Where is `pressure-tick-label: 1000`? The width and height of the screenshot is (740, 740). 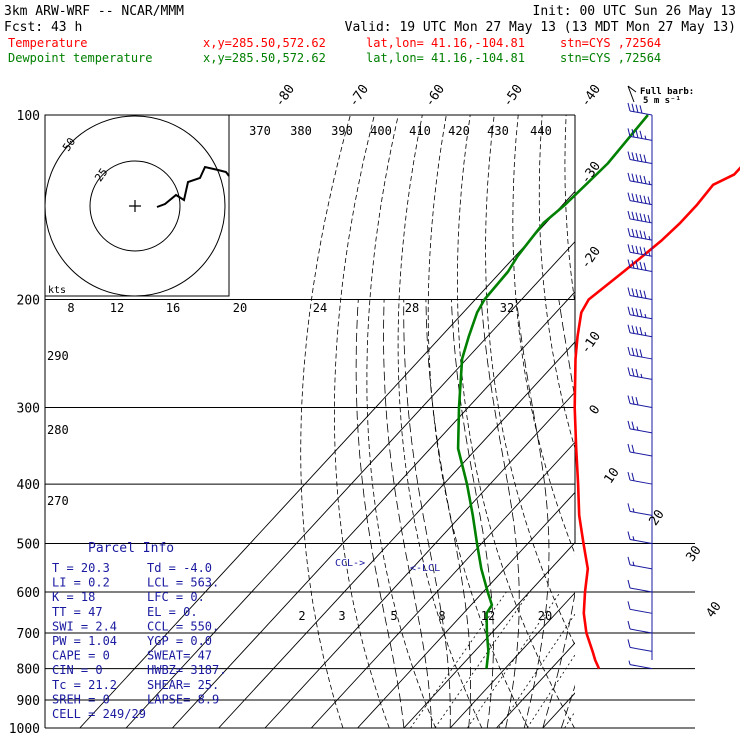 pressure-tick-label: 1000 is located at coordinates (24, 729).